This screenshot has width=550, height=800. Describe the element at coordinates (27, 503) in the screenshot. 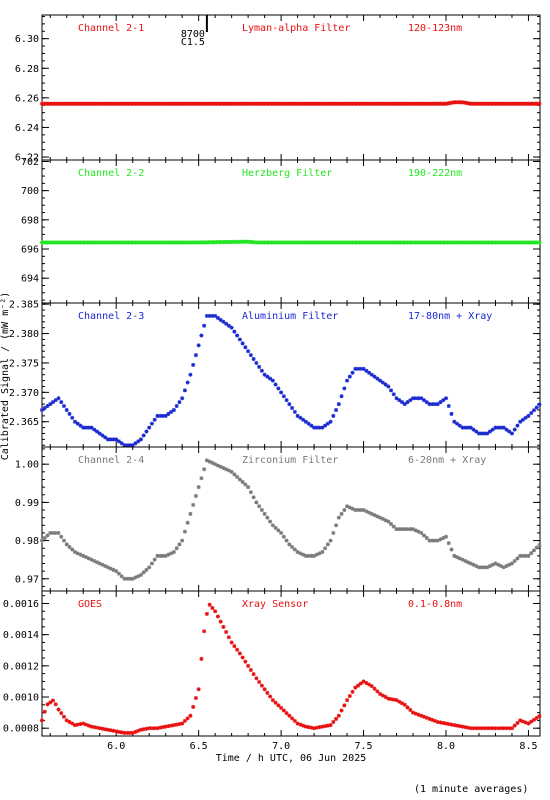

I see `y-tick-label: 0.99` at that location.